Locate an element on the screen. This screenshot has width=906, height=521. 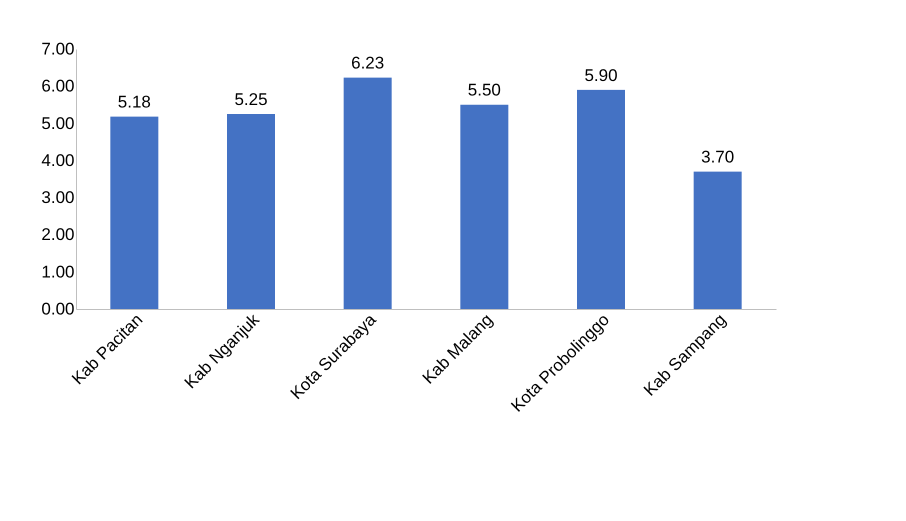
data-label: 3.70 is located at coordinates (717, 157).